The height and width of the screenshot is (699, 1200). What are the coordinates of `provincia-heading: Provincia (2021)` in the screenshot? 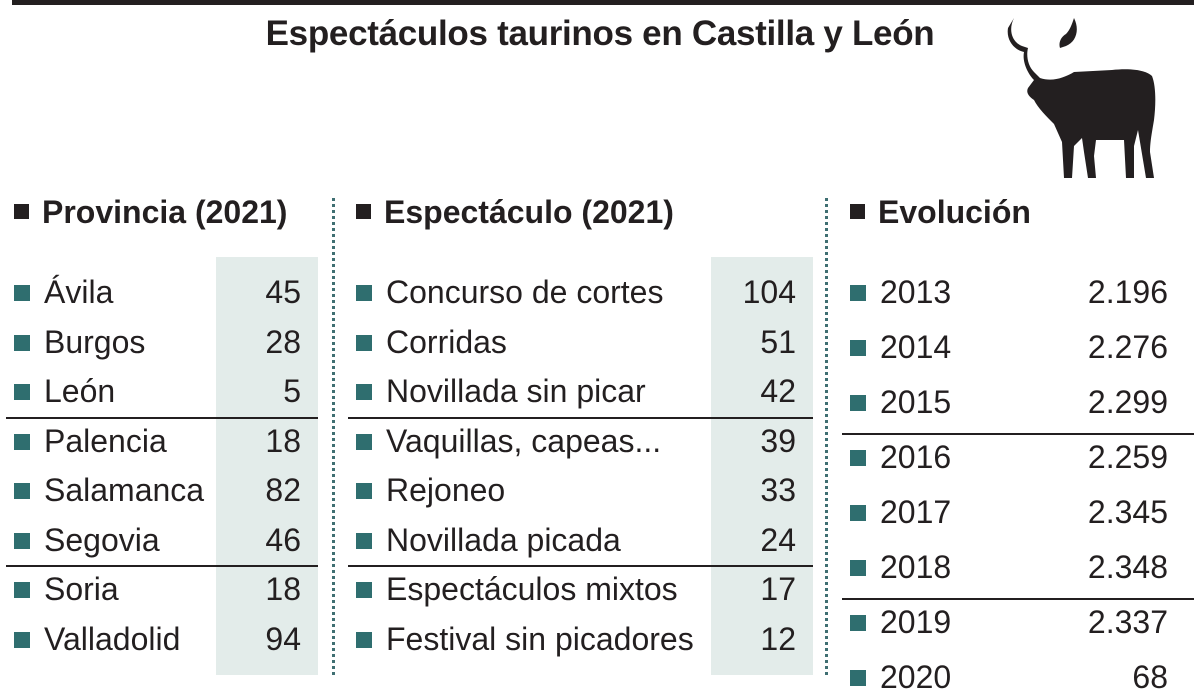 It's located at (150, 212).